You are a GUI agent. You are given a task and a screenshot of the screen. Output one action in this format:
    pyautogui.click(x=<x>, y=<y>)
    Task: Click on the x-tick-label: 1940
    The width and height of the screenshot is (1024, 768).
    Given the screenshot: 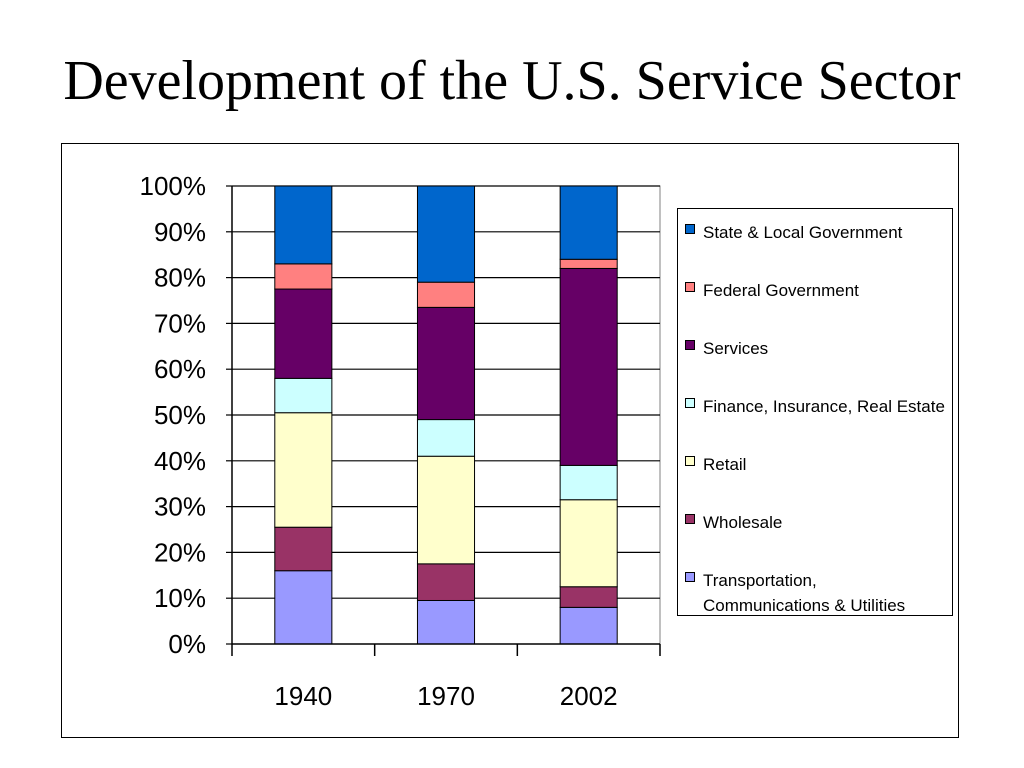 What is the action you would take?
    pyautogui.click(x=303, y=696)
    